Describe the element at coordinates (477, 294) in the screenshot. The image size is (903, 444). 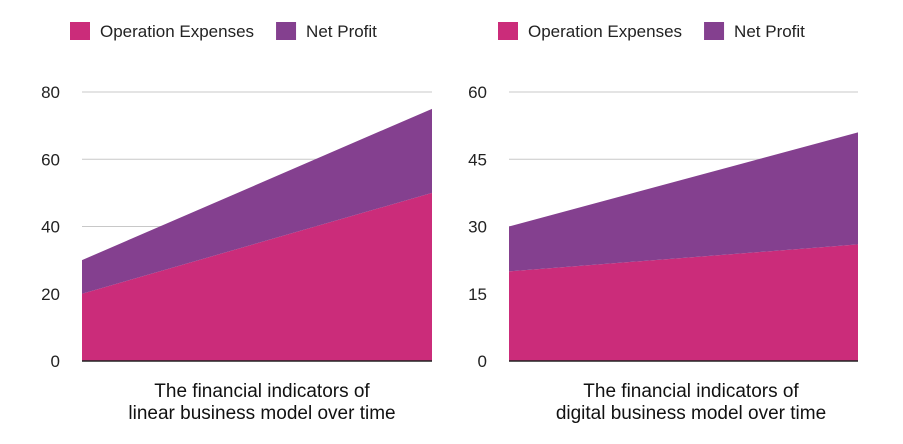
I see `y-tick-label: 15` at that location.